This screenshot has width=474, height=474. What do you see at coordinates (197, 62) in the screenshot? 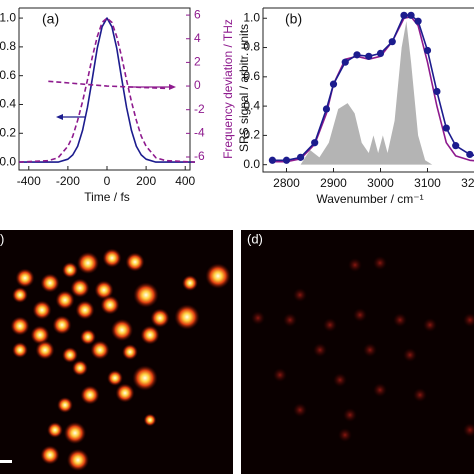
I see `y2-tick-label: 2` at bounding box center [197, 62].